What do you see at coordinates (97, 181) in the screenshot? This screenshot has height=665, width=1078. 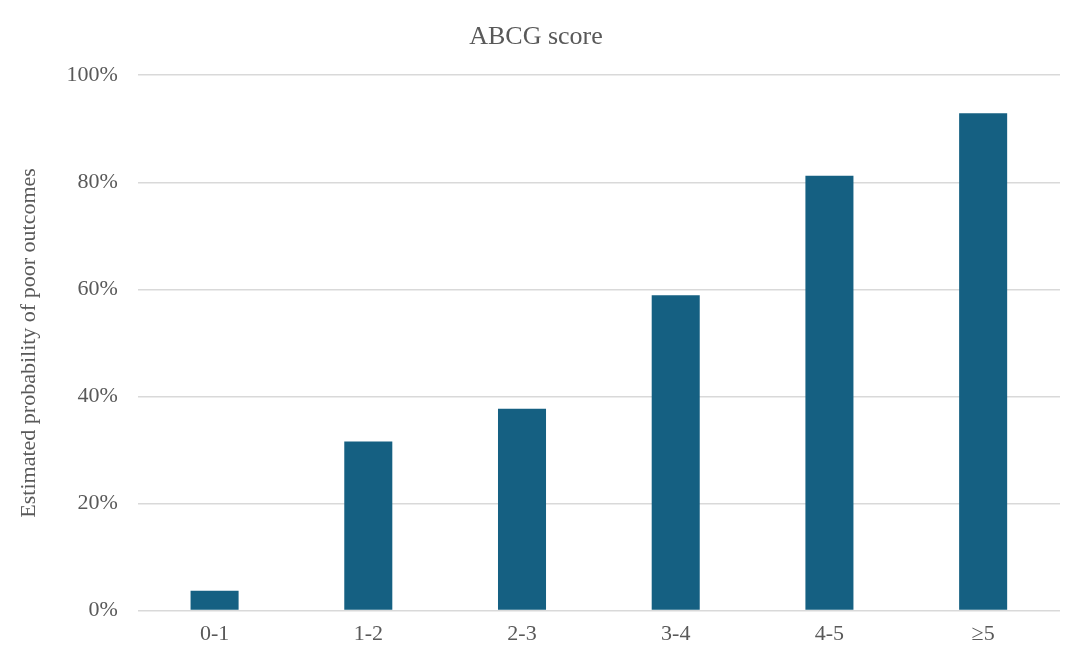 I see `y-tick-label: 80%` at bounding box center [97, 181].